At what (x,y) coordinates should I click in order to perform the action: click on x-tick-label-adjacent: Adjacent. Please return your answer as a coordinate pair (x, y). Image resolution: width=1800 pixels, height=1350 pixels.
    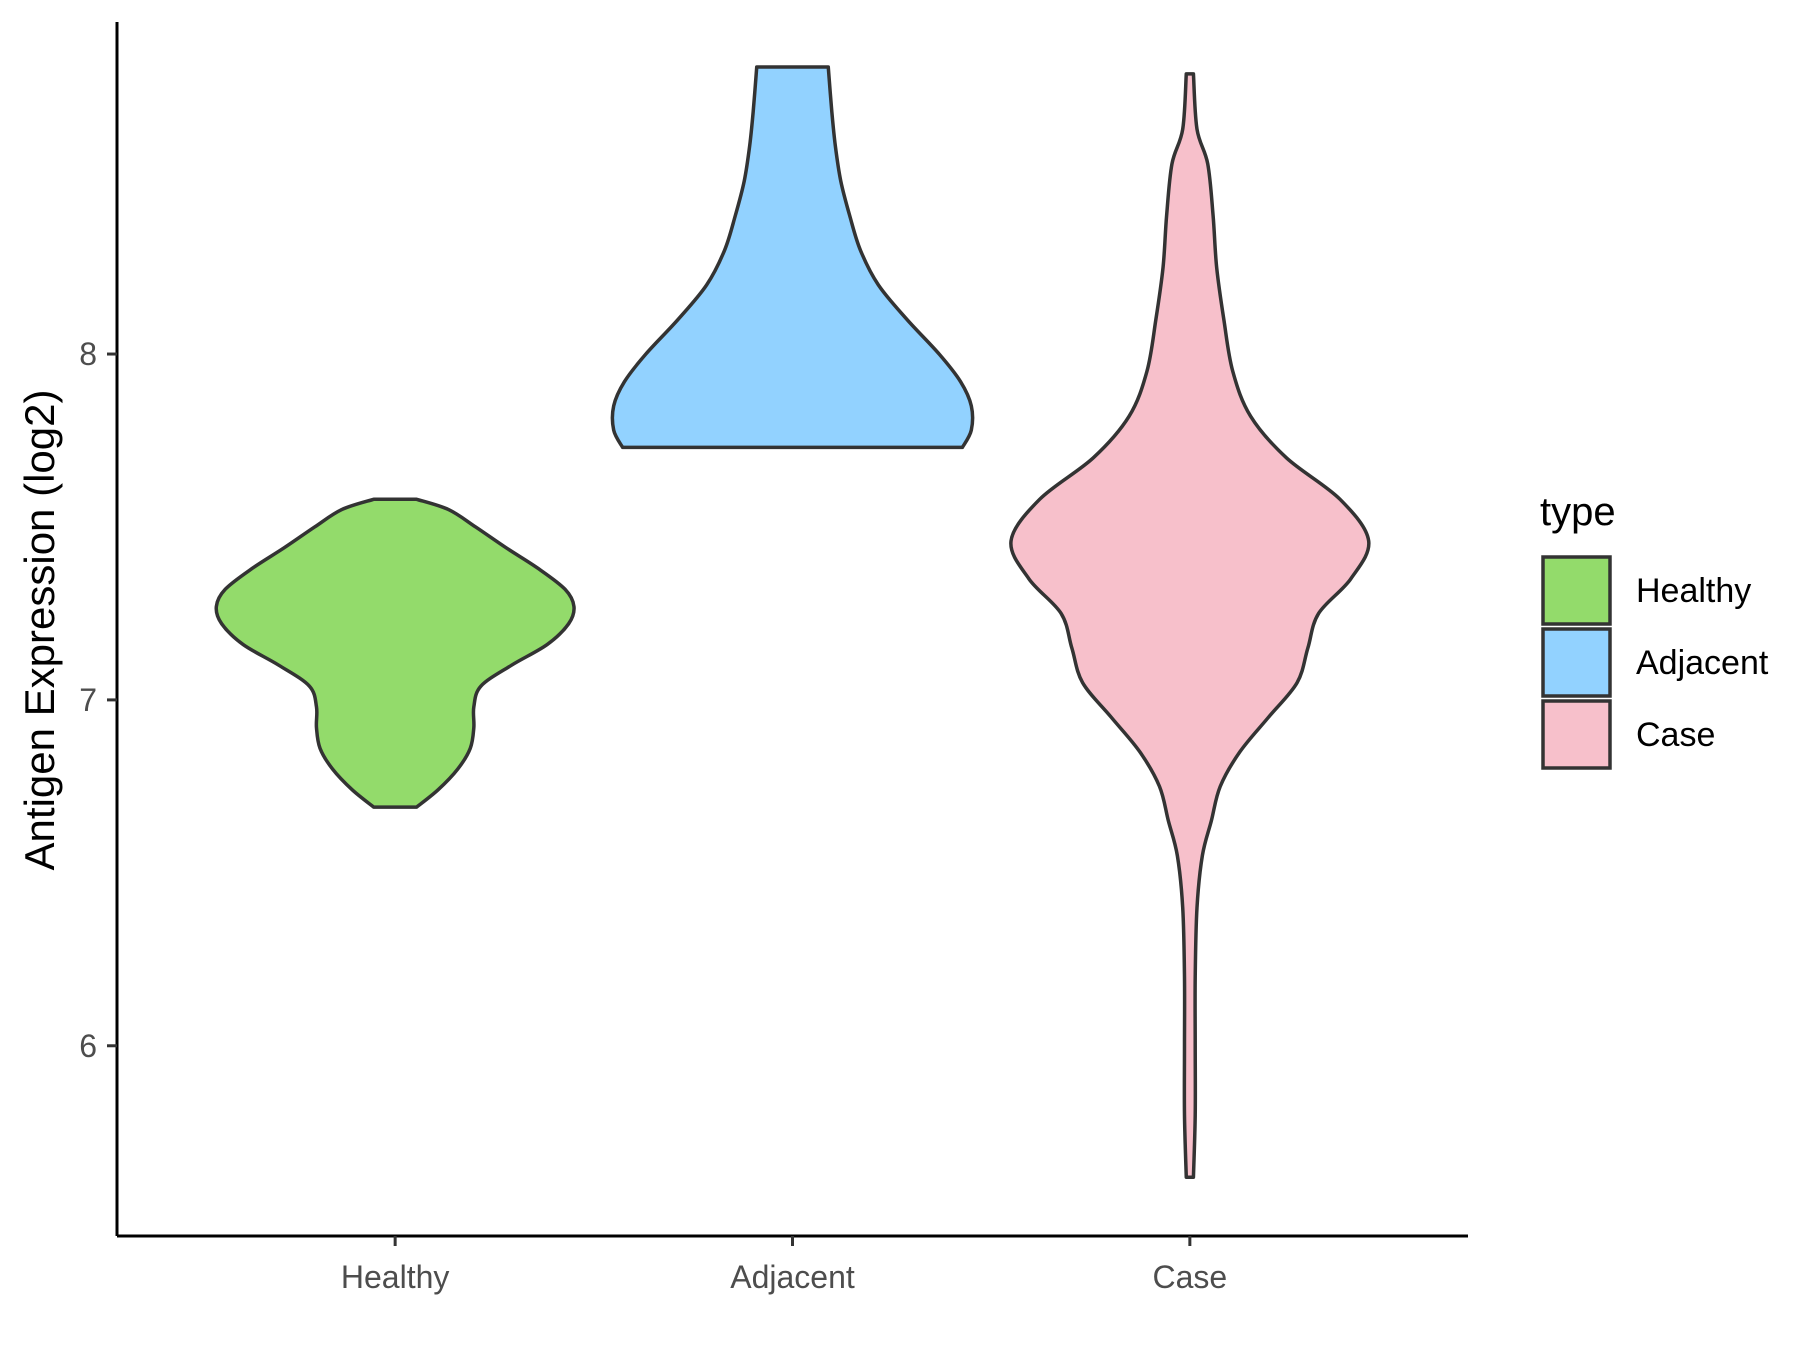
    Looking at the image, I should click on (792, 1277).